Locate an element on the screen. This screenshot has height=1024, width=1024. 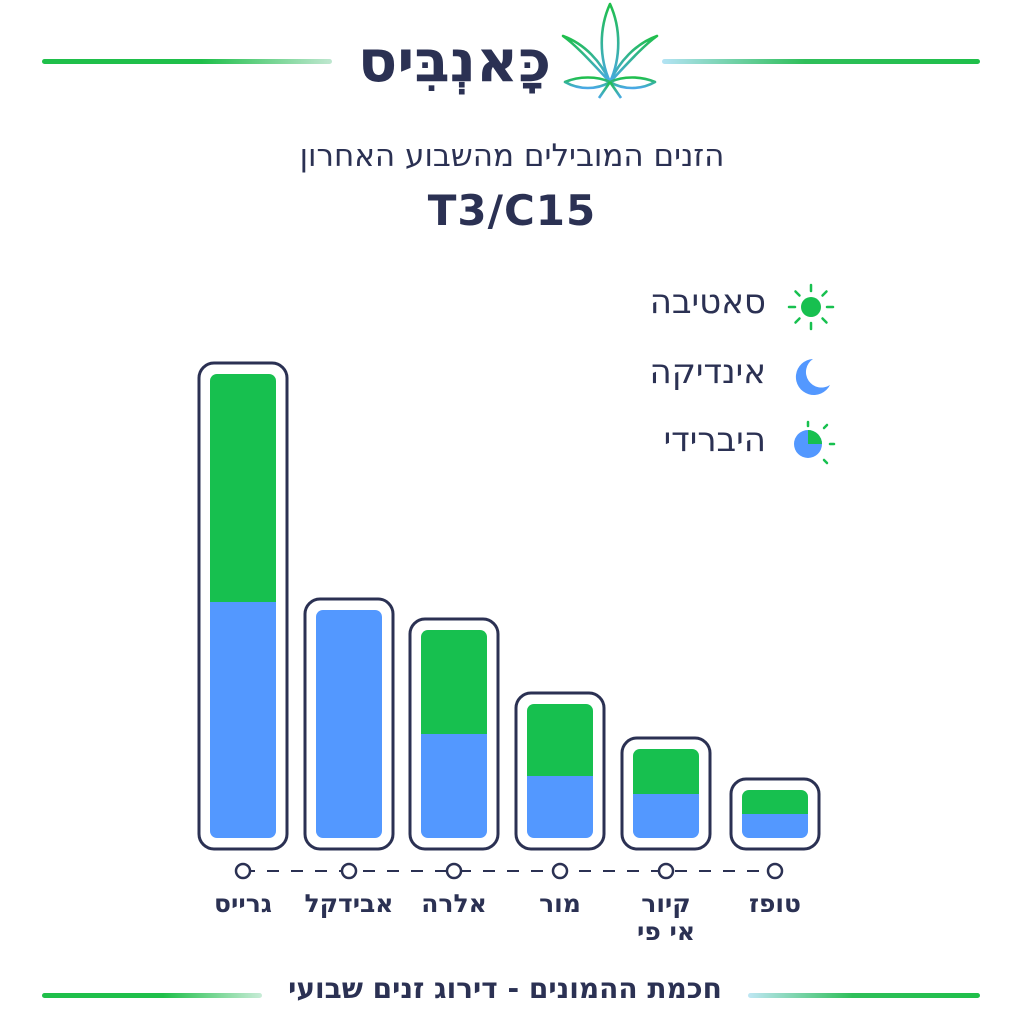
brand-logo-text: כָּאנְבִּיס is located at coordinates (454, 61).